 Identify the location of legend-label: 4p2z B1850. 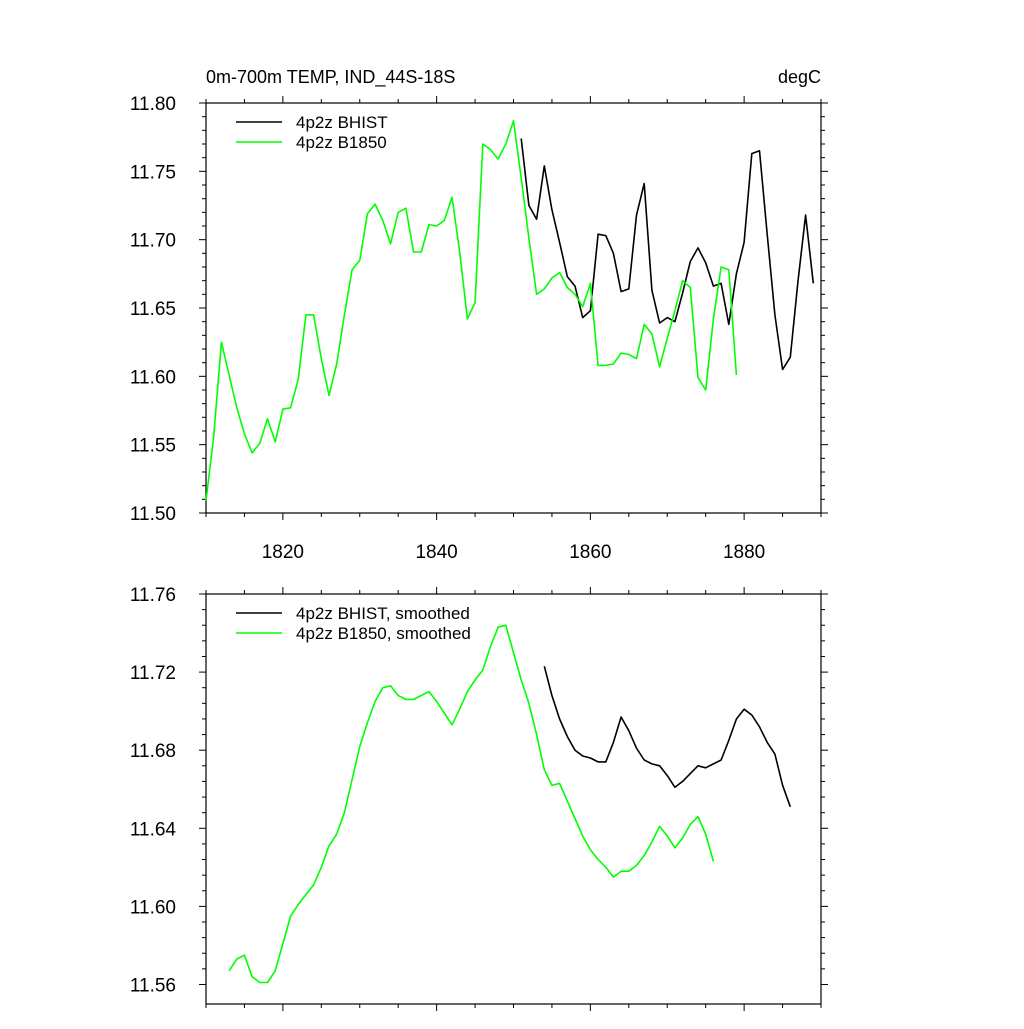
(341, 142).